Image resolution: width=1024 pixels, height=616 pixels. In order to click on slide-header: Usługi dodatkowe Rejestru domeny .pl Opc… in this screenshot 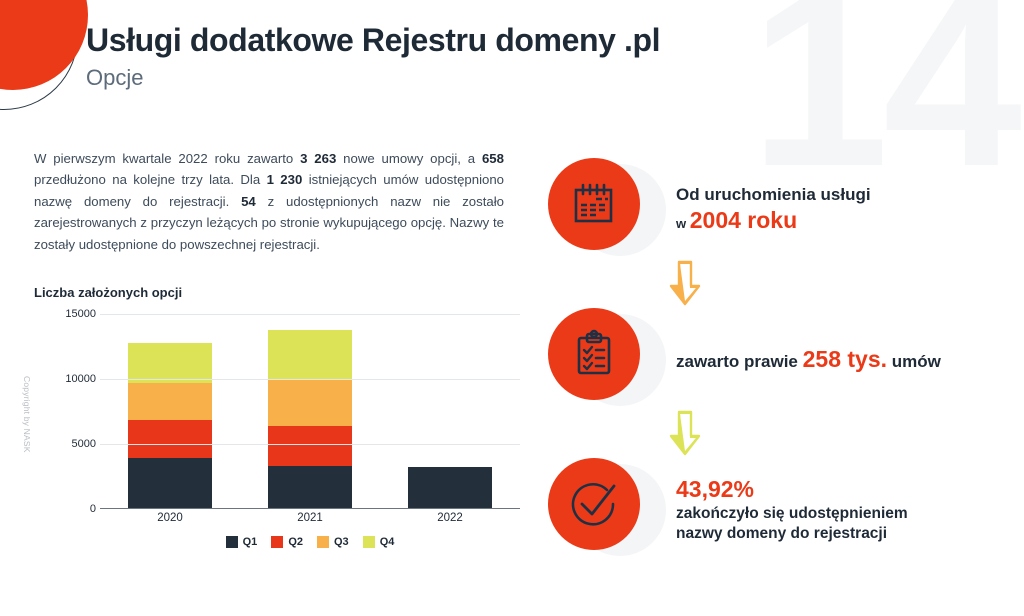, I will do `click(373, 56)`.